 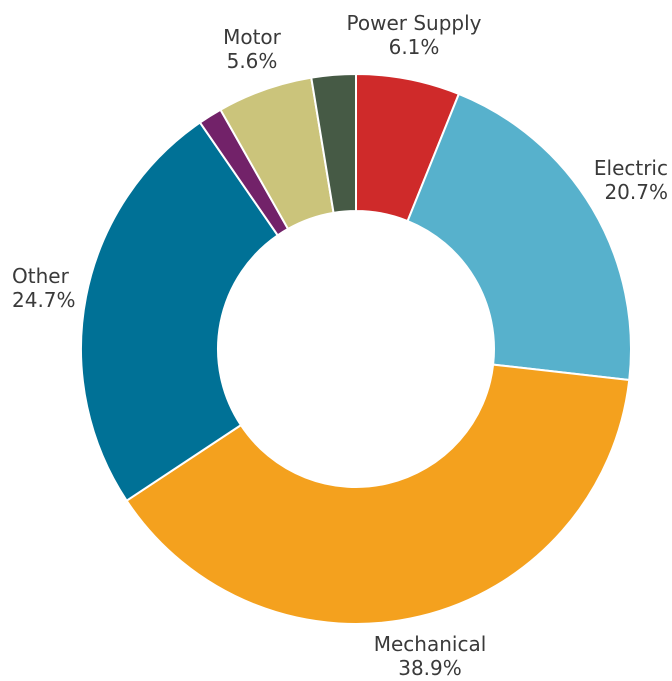 I want to click on slice-label-power-supply: Power Supply 6.1%, so click(x=414, y=35).